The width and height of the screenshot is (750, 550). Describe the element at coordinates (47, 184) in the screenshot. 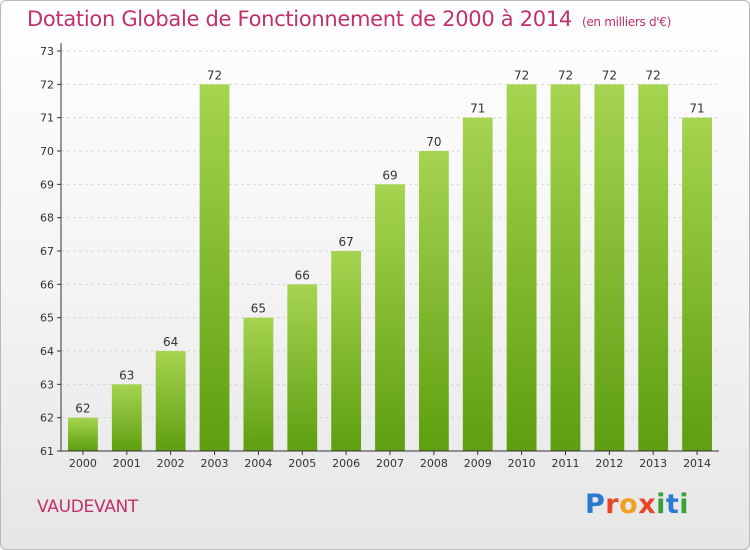

I see `y-tick-label: 69` at that location.